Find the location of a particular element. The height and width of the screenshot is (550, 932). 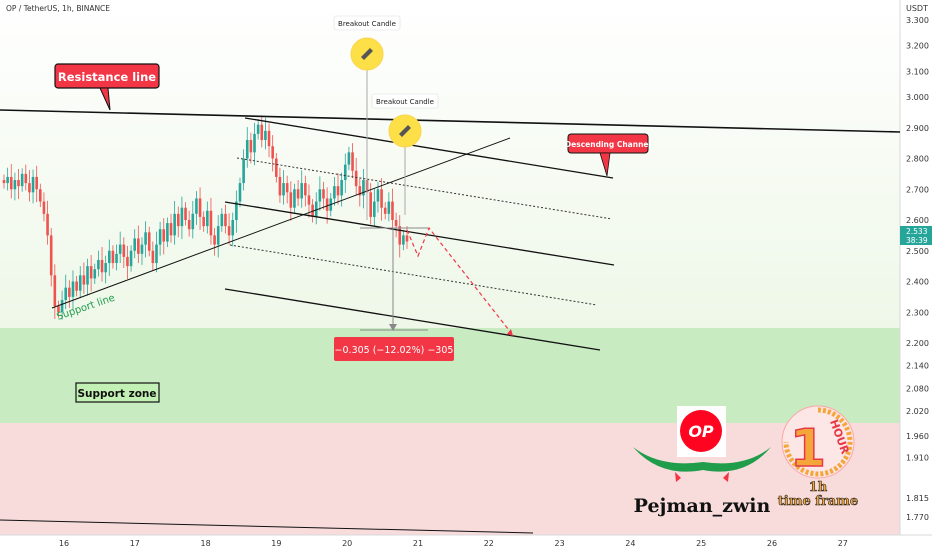

channel-middle-line is located at coordinates (419, 233).